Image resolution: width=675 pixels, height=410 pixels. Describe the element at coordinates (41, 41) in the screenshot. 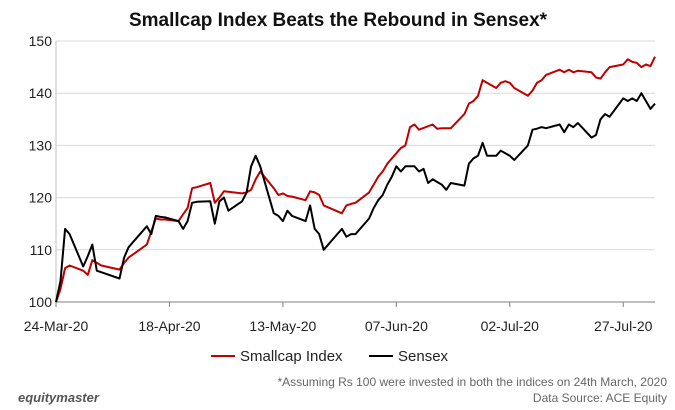

I see `y-tick-label: 150` at that location.